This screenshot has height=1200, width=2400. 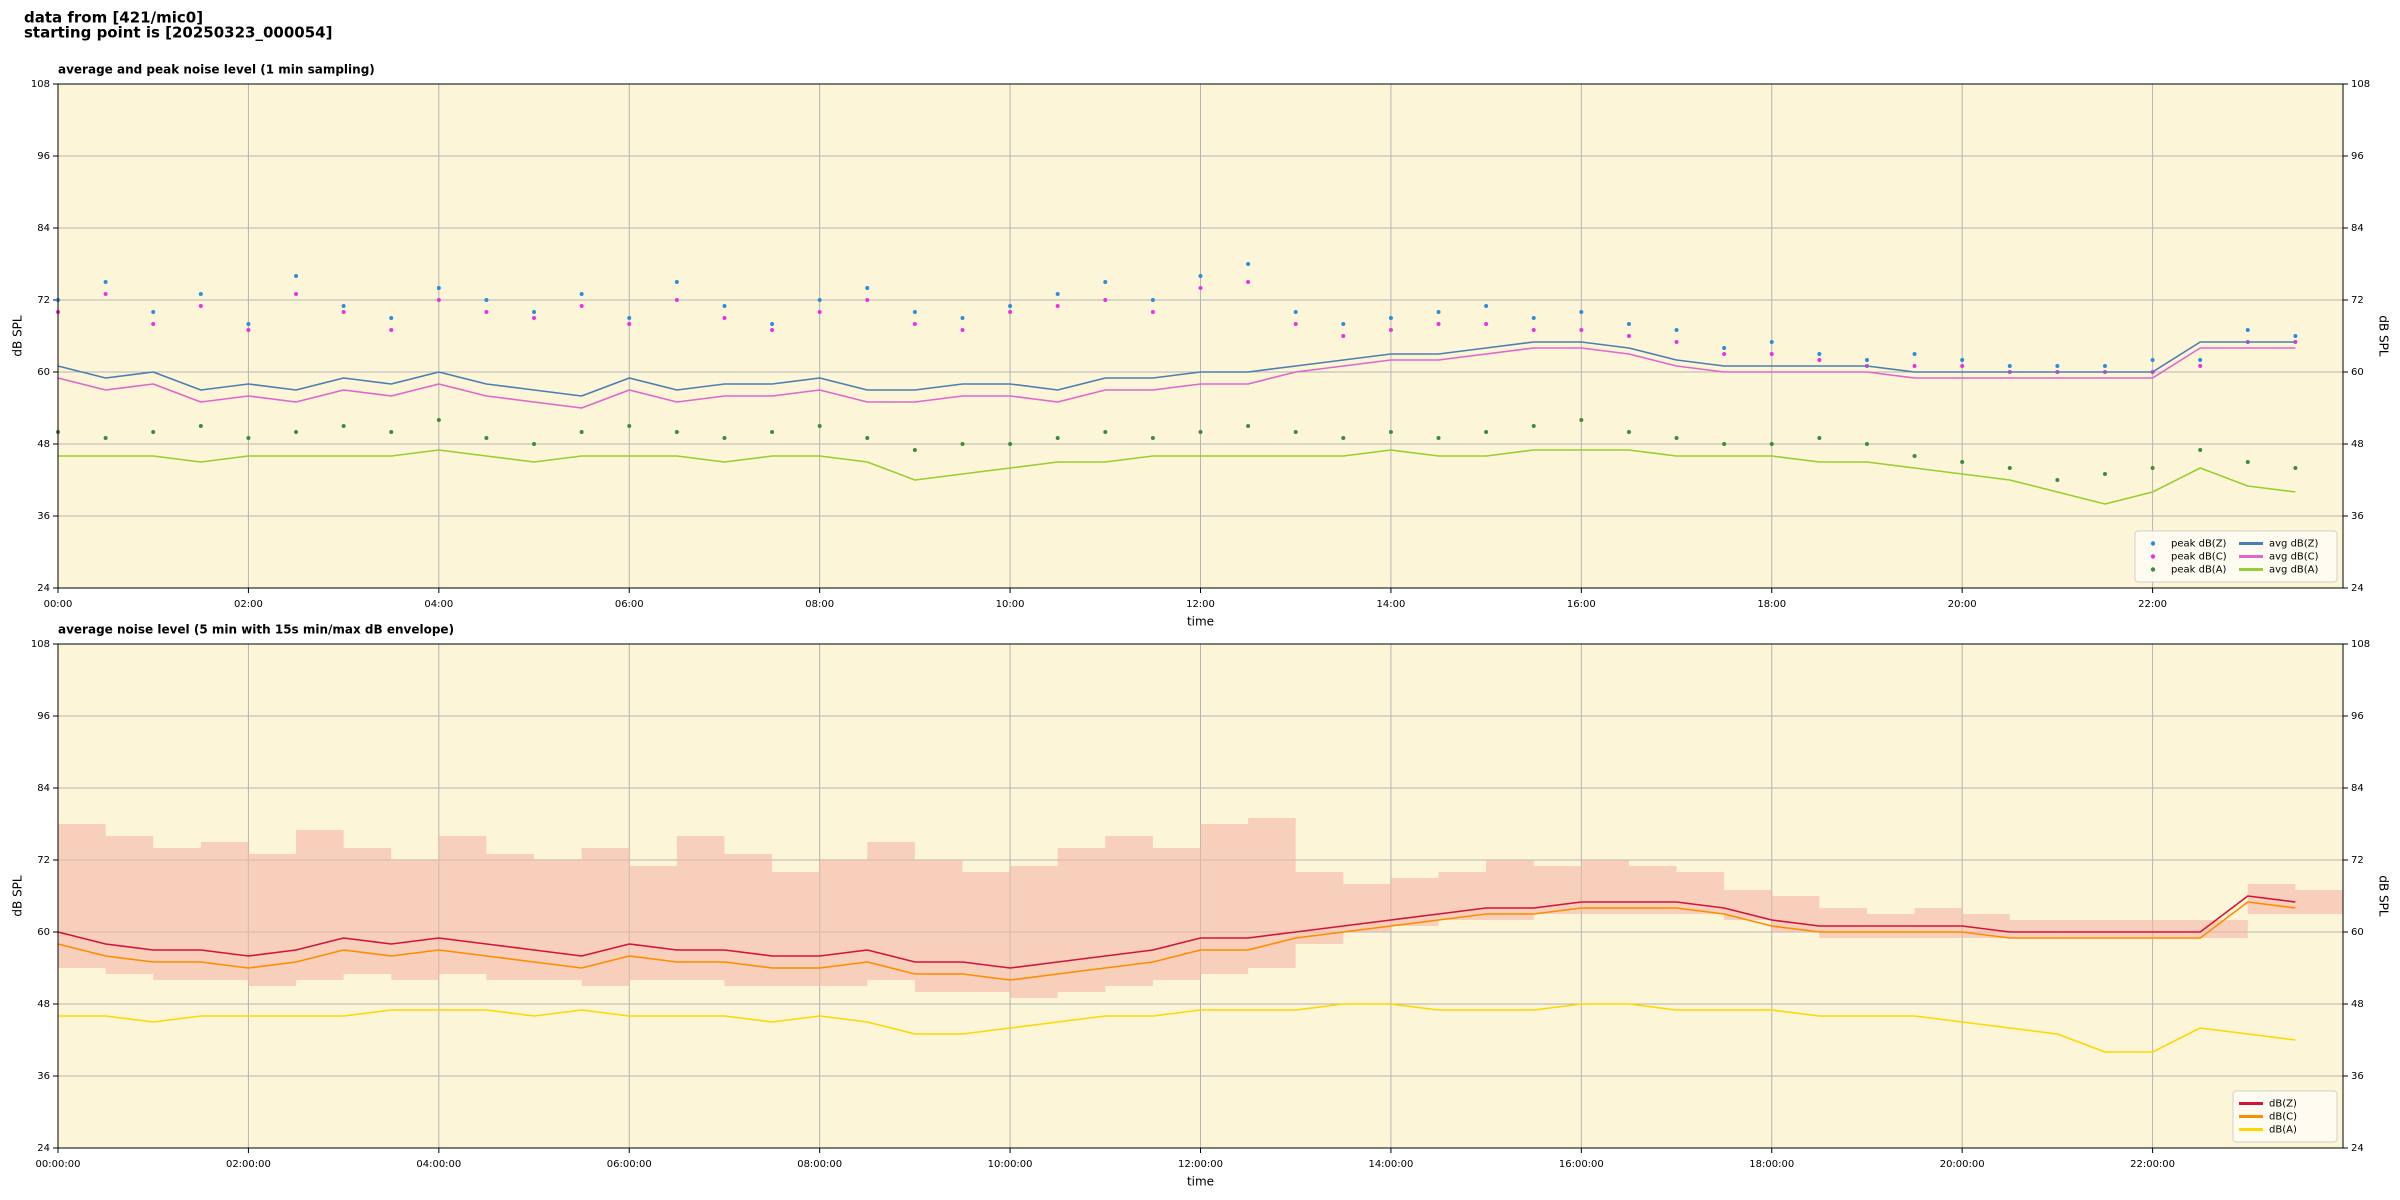 I want to click on x-tick-label: 12:00:00, so click(x=1200, y=1164).